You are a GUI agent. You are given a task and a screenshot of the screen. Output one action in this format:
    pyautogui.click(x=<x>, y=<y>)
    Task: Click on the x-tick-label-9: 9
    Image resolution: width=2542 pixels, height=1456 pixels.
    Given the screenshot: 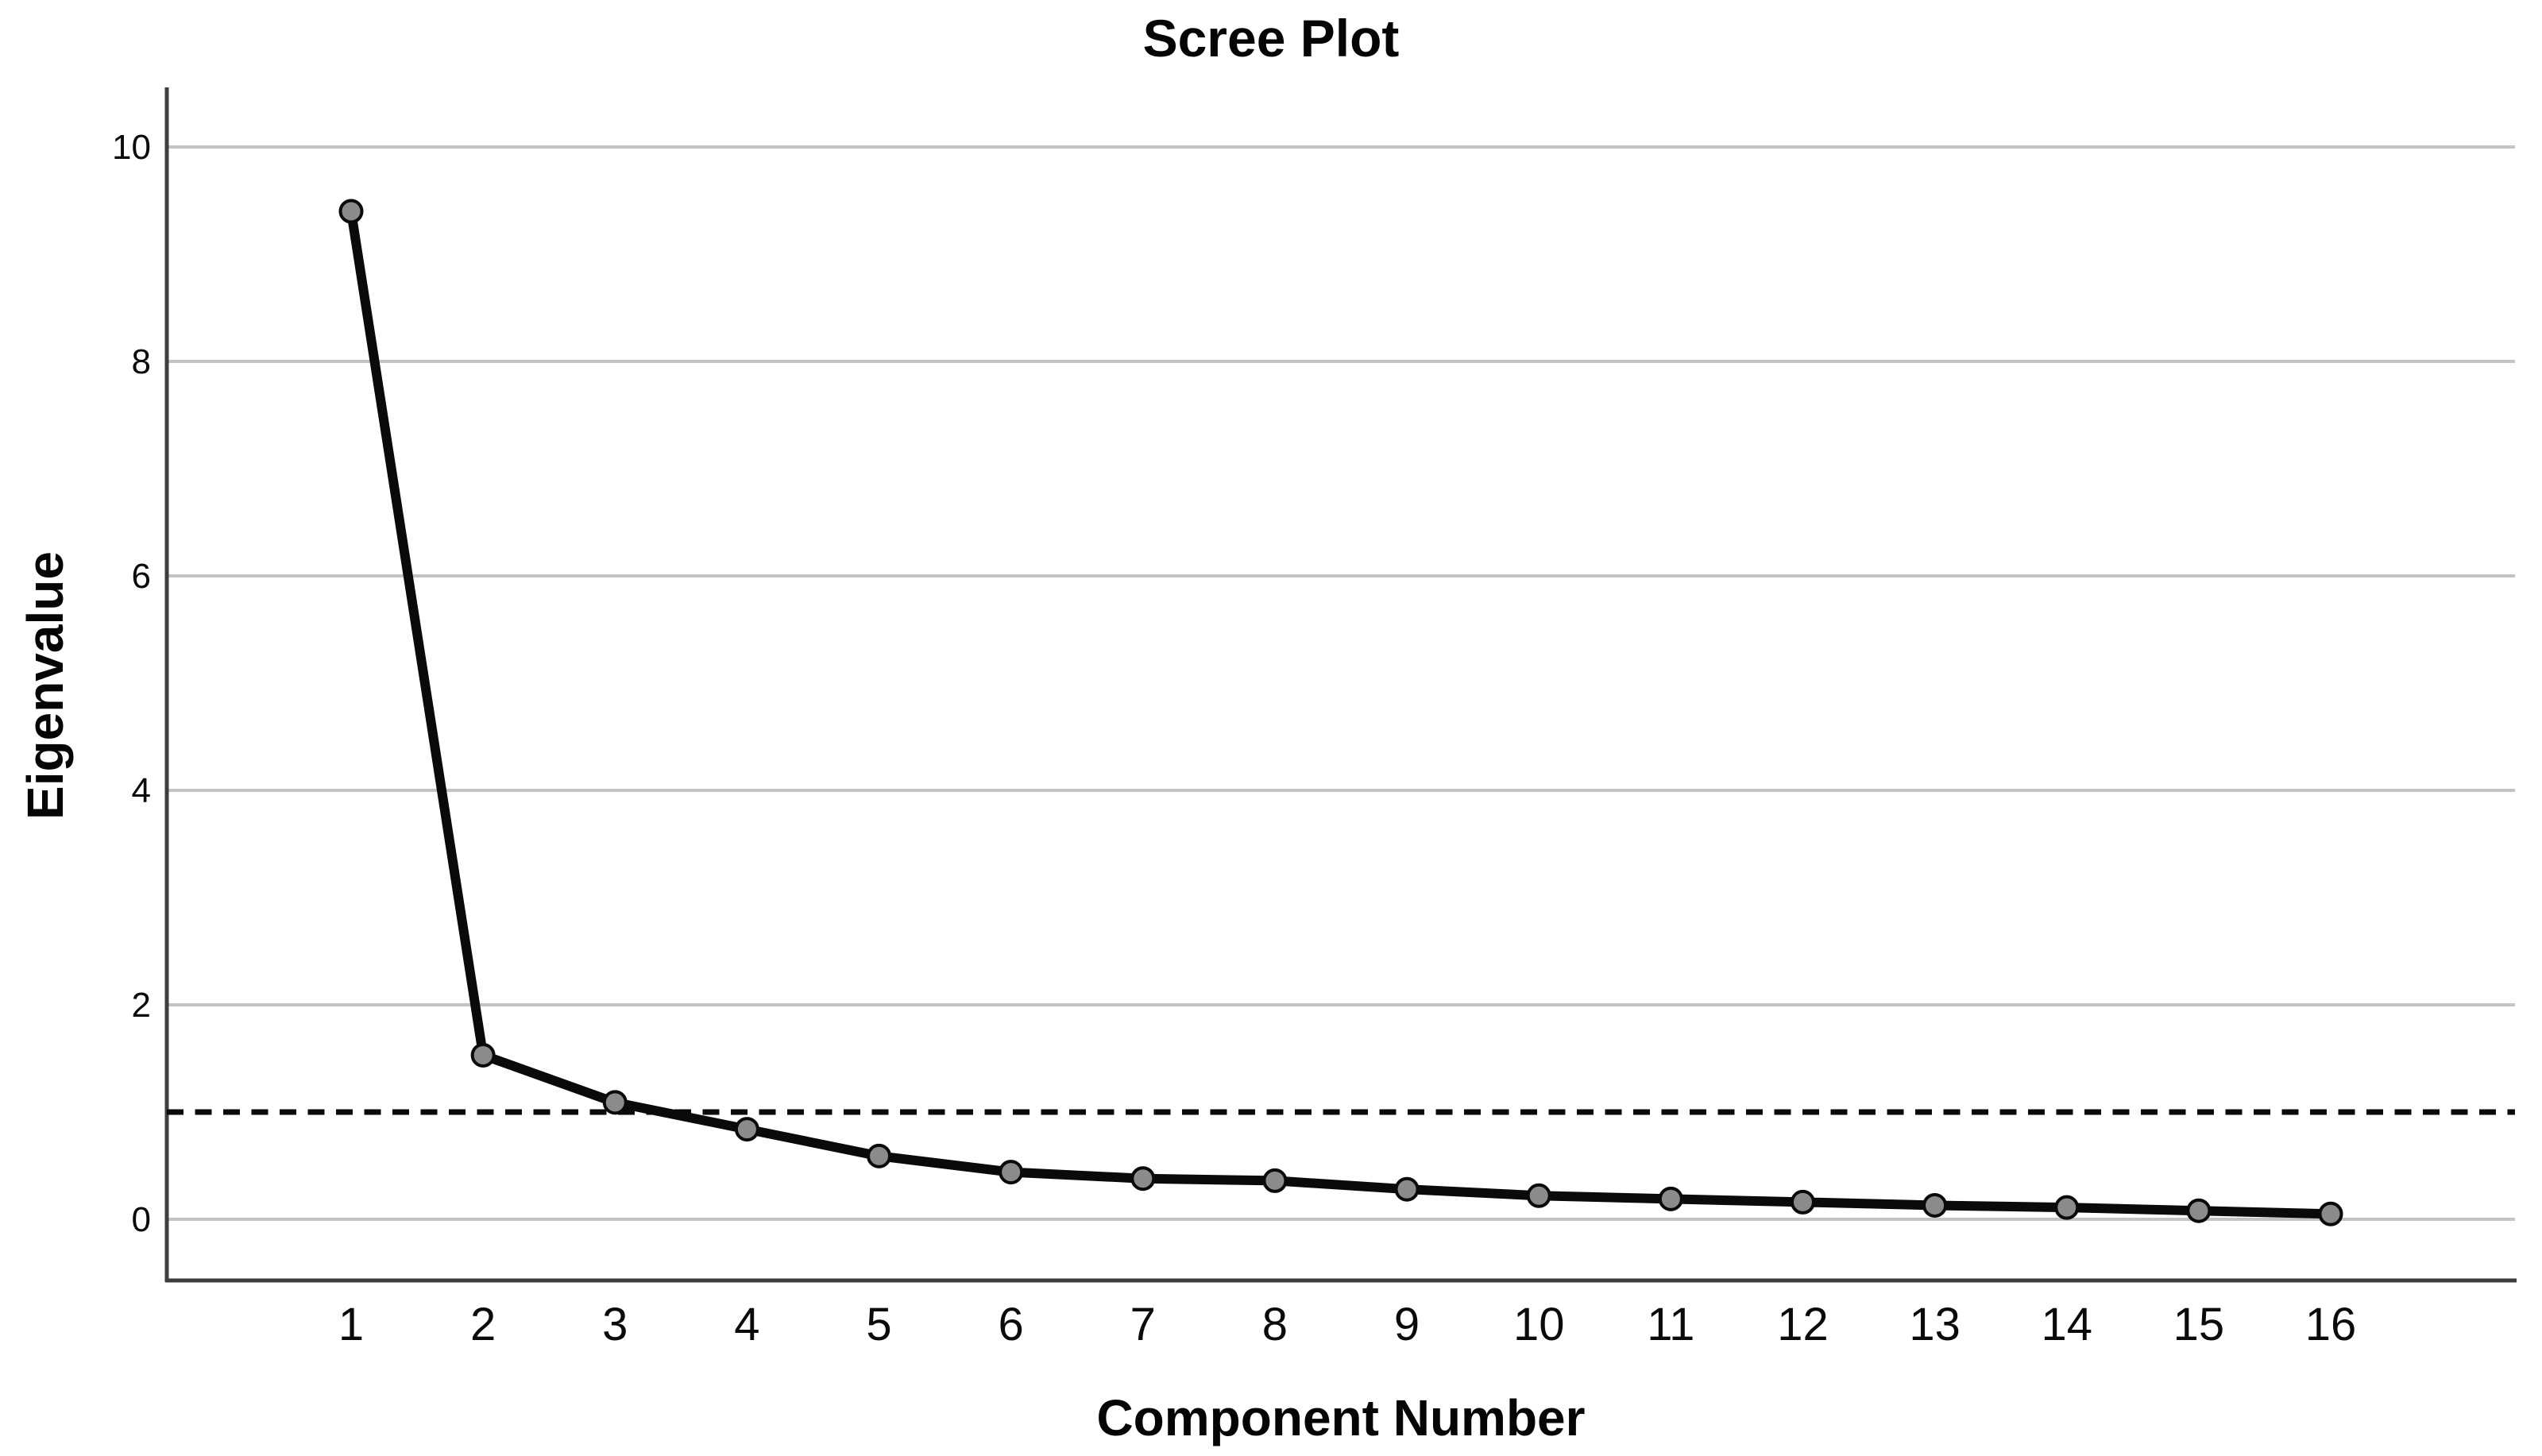 What is the action you would take?
    pyautogui.click(x=1407, y=1324)
    